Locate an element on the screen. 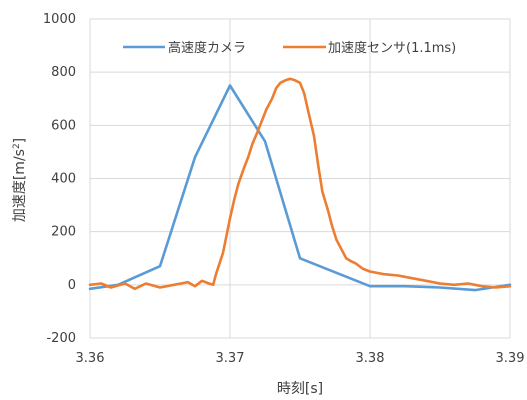 This screenshot has width=527, height=400. x-axis-title: 時刻[s] is located at coordinates (300, 389).